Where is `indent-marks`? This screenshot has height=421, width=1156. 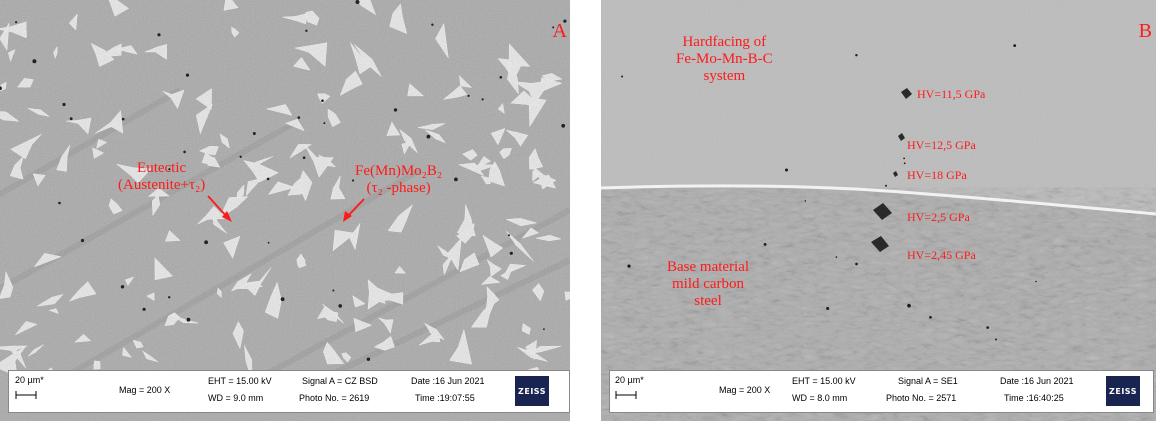 indent-marks is located at coordinates (891, 170).